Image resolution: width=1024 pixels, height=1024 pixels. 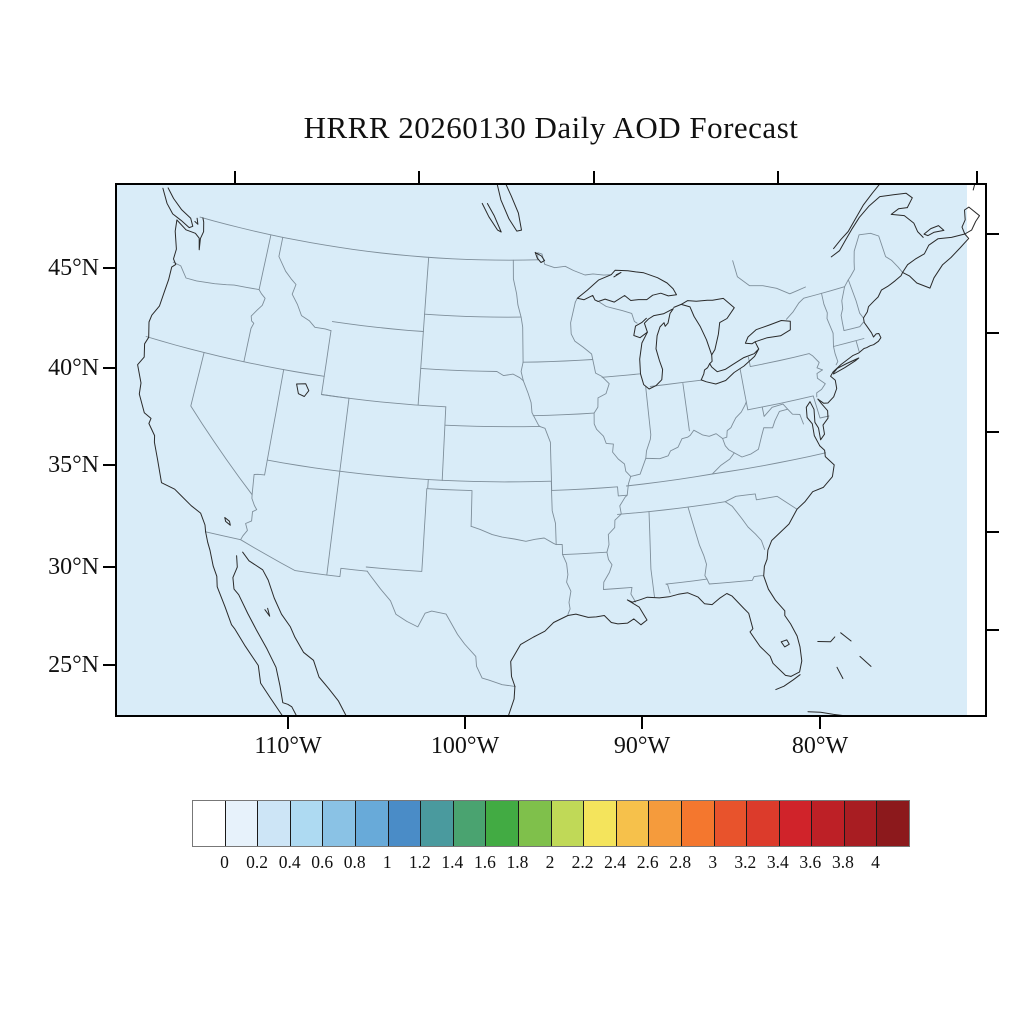 I want to click on colorbar-tick-label: 1, so click(x=387, y=862).